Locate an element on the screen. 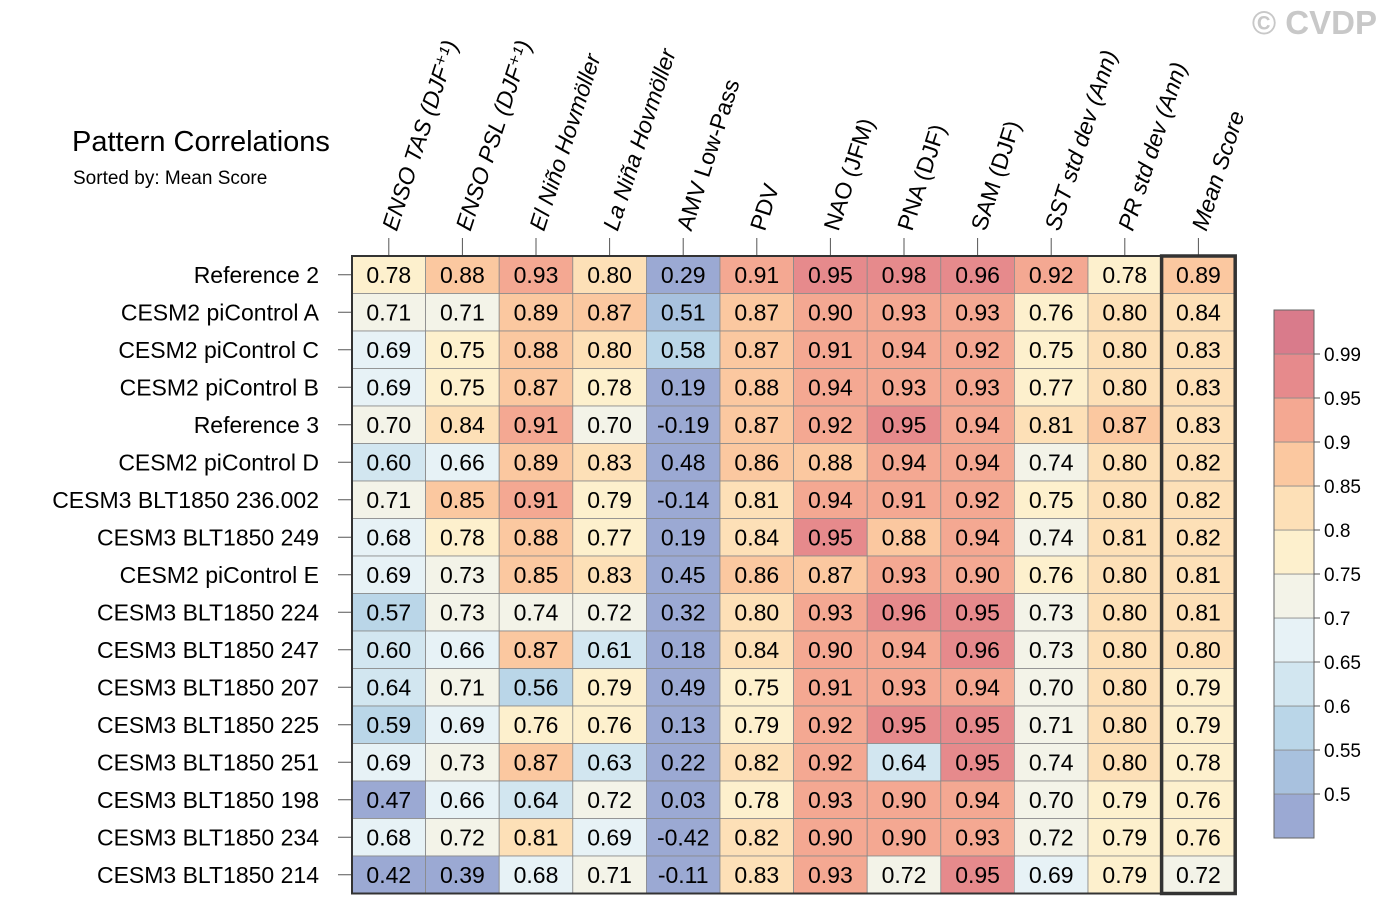  colorbar-tick-label: 0.75 is located at coordinates (1342, 575).